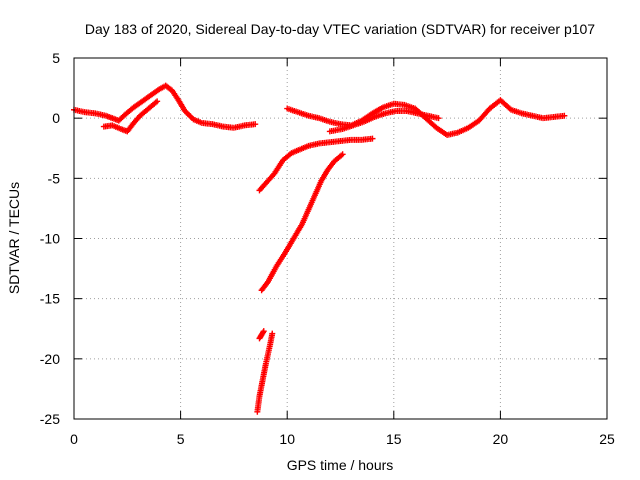 The image size is (640, 480). What do you see at coordinates (50, 359) in the screenshot?
I see `y-tick-label: -20` at bounding box center [50, 359].